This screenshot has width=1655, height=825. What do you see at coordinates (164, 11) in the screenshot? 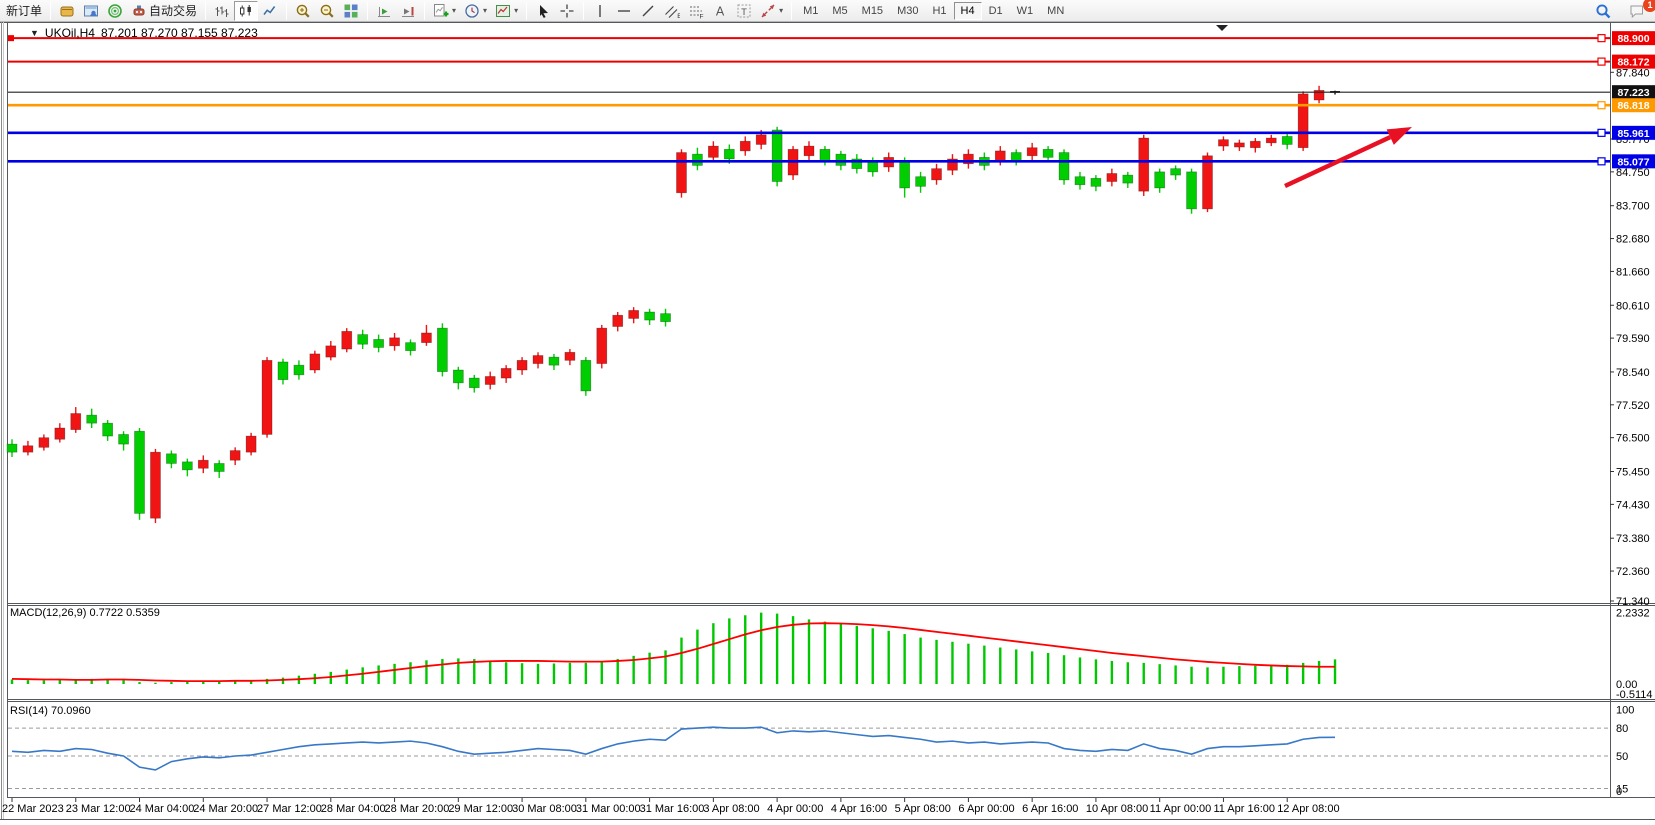
I see `auto-trading-button: 自动交易` at bounding box center [164, 11].